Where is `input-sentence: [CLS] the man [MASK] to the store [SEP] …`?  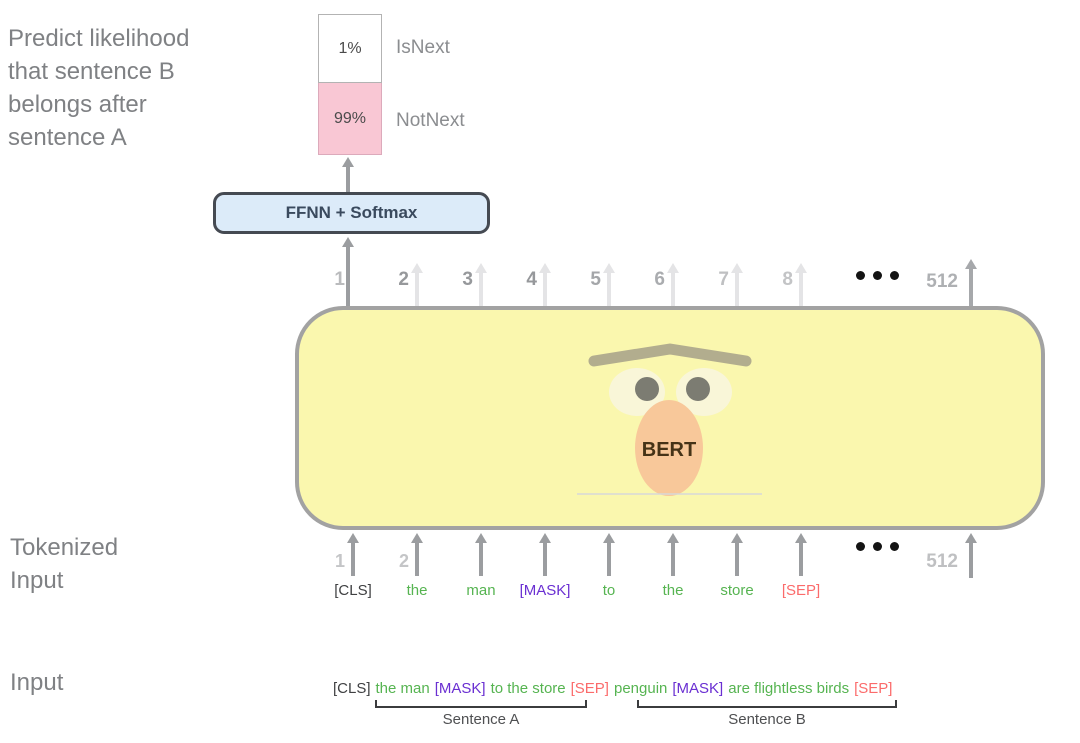
input-sentence: [CLS] the man [MASK] to the store [SEP] … is located at coordinates (612, 688).